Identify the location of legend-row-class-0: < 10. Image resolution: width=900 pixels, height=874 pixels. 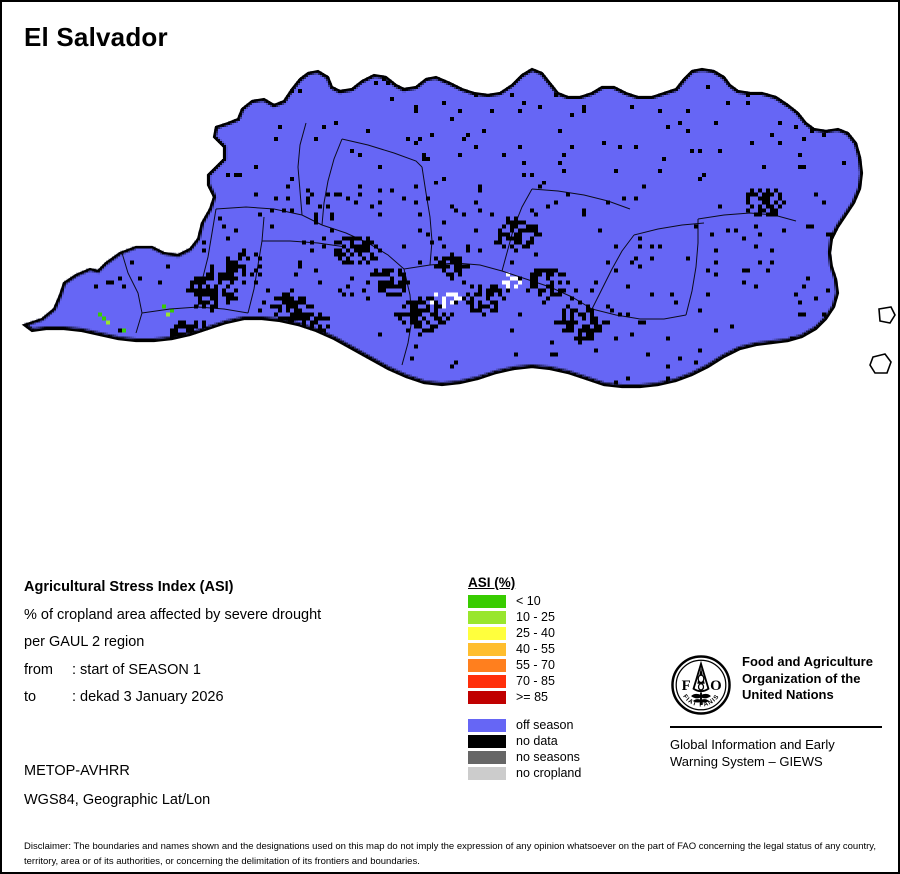
(524, 602).